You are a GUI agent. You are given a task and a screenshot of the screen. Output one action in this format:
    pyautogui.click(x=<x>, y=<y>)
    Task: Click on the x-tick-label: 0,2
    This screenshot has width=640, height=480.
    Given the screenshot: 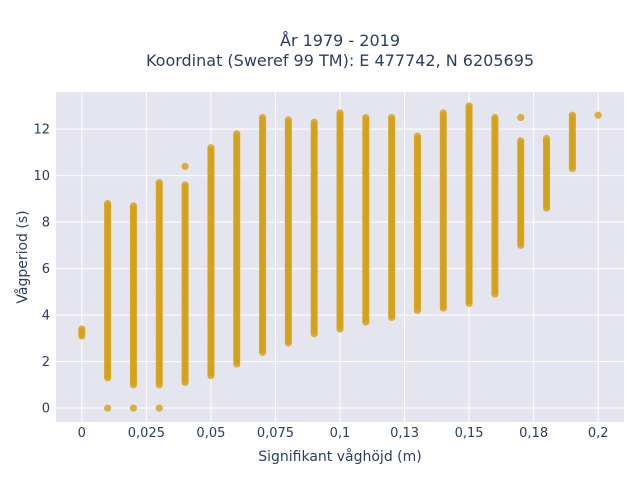 What is the action you would take?
    pyautogui.click(x=598, y=433)
    